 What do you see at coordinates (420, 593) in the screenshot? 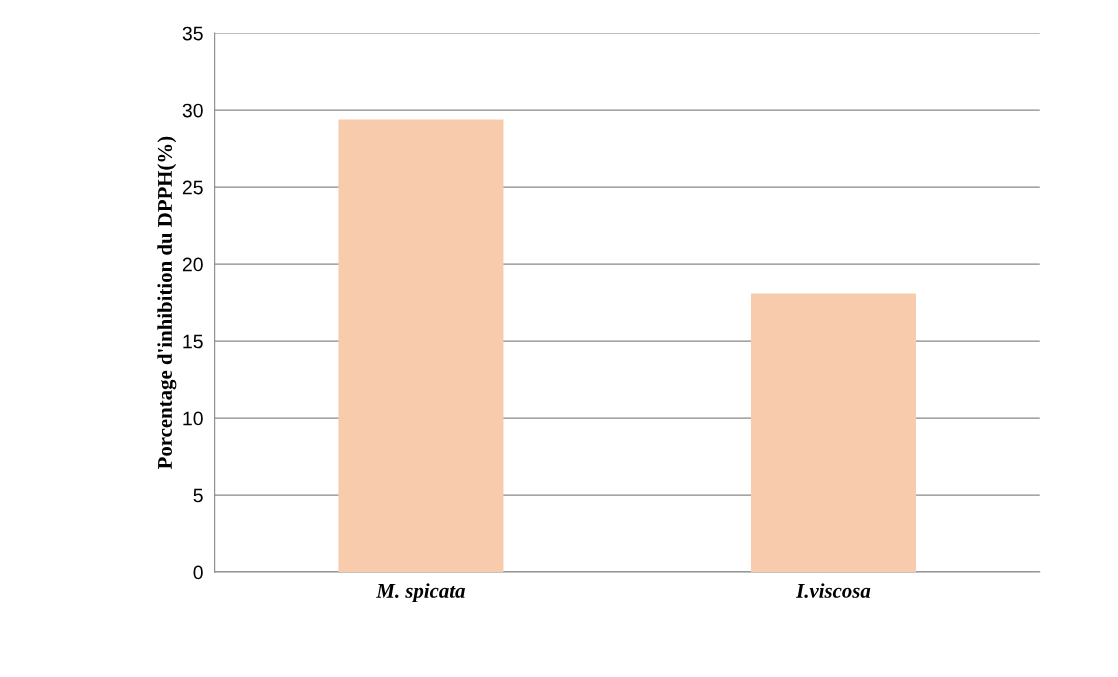
I see `x-tick-label: M. spicata` at bounding box center [420, 593].